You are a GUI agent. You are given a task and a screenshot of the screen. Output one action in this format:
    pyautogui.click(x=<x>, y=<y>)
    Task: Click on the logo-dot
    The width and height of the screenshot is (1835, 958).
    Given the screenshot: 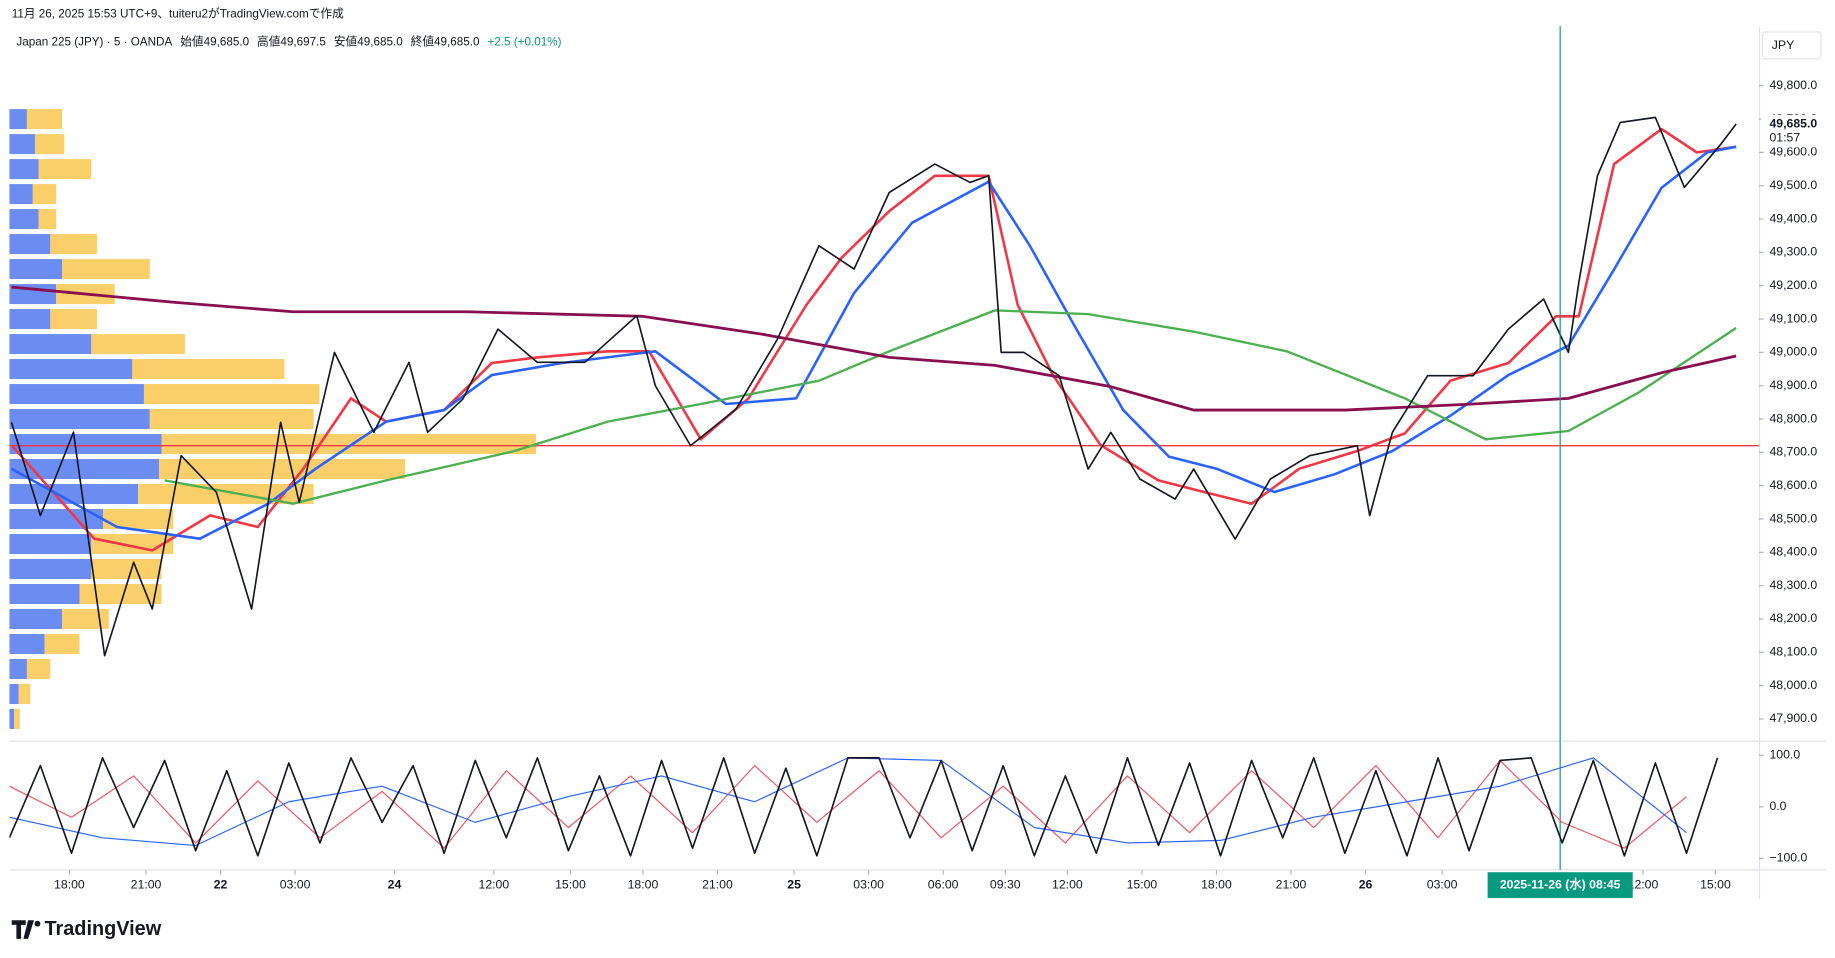 What is the action you would take?
    pyautogui.click(x=37, y=923)
    